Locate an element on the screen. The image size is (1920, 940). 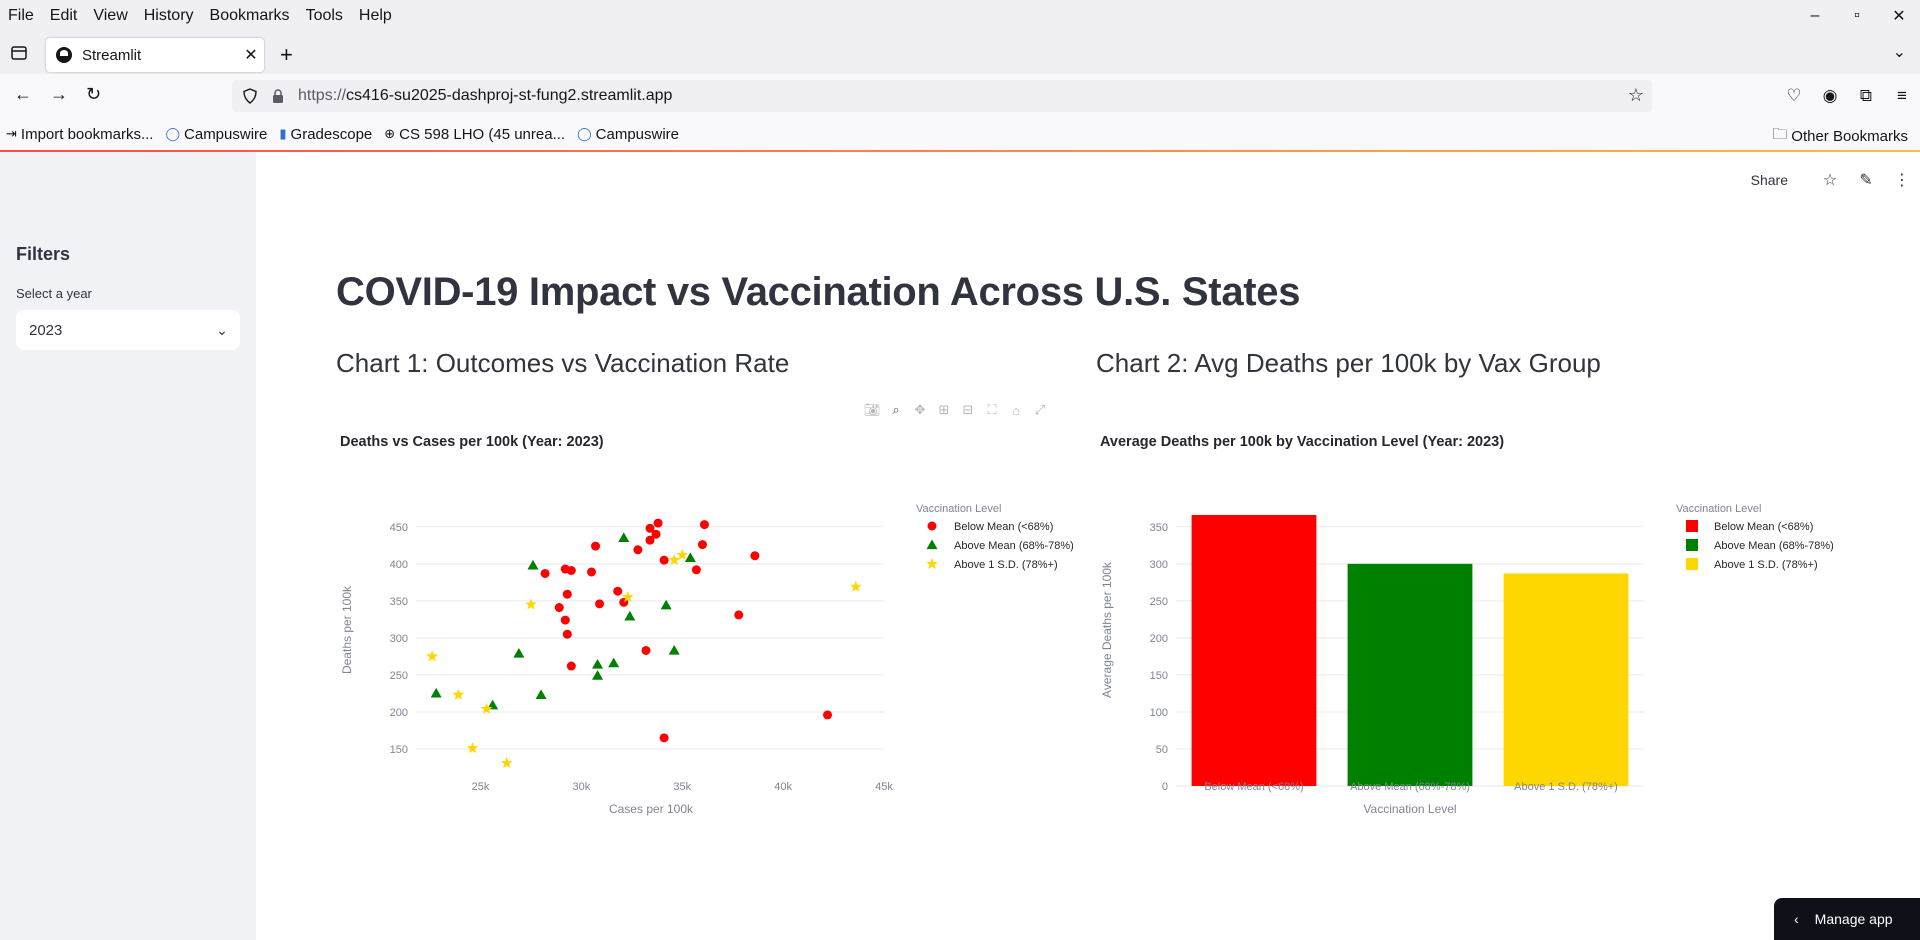
hamburger-menu-icon: ≡ is located at coordinates (1902, 95).